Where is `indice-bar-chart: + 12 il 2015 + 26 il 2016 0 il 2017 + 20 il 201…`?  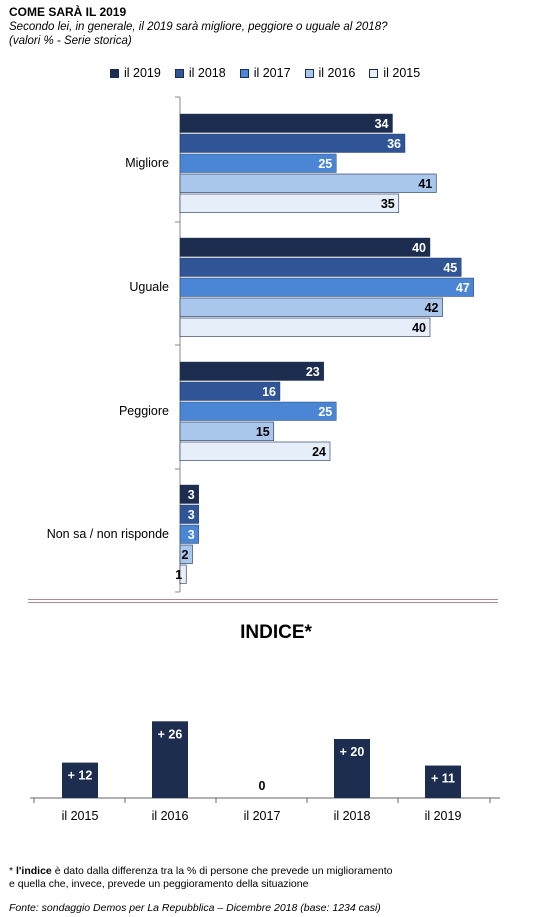 indice-bar-chart: + 12 il 2015 + 26 il 2016 0 il 2017 + 20 il 201… is located at coordinates (265, 772).